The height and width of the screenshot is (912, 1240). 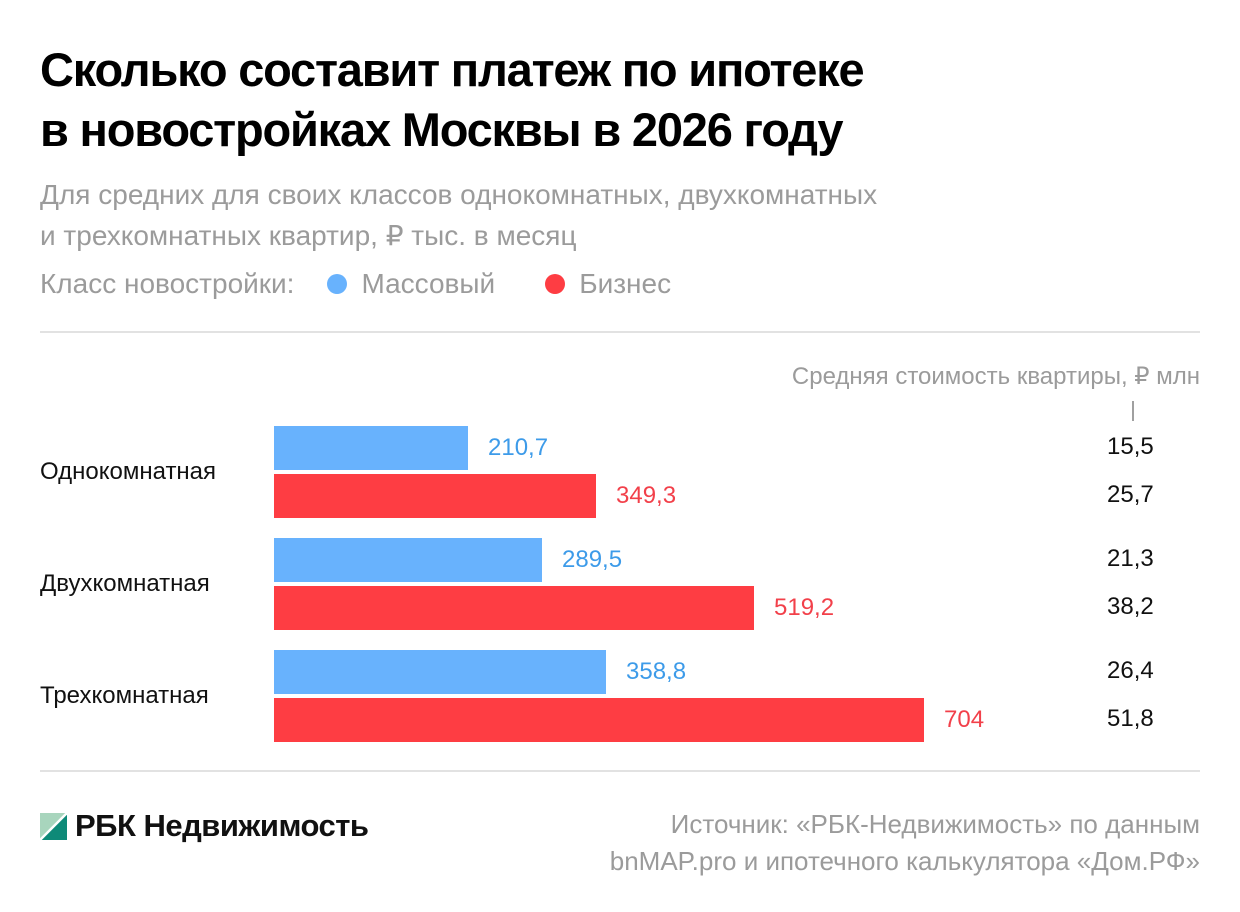 I want to click on bar-business-1room, so click(x=435, y=496).